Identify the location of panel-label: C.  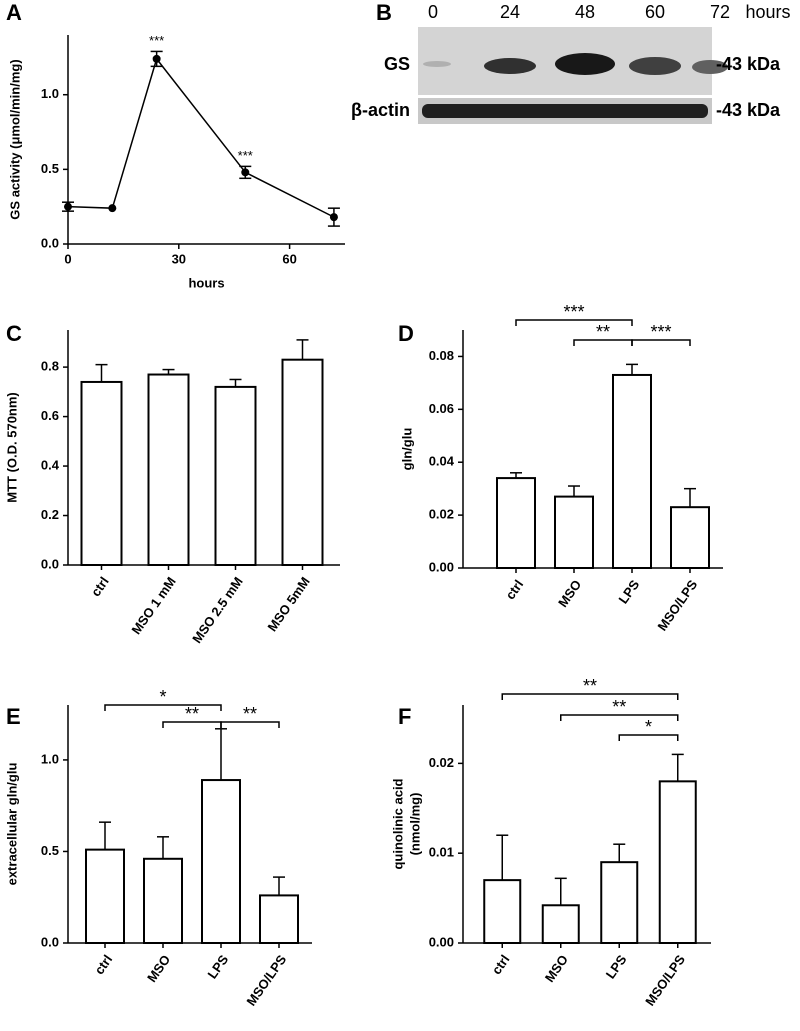
(14, 333).